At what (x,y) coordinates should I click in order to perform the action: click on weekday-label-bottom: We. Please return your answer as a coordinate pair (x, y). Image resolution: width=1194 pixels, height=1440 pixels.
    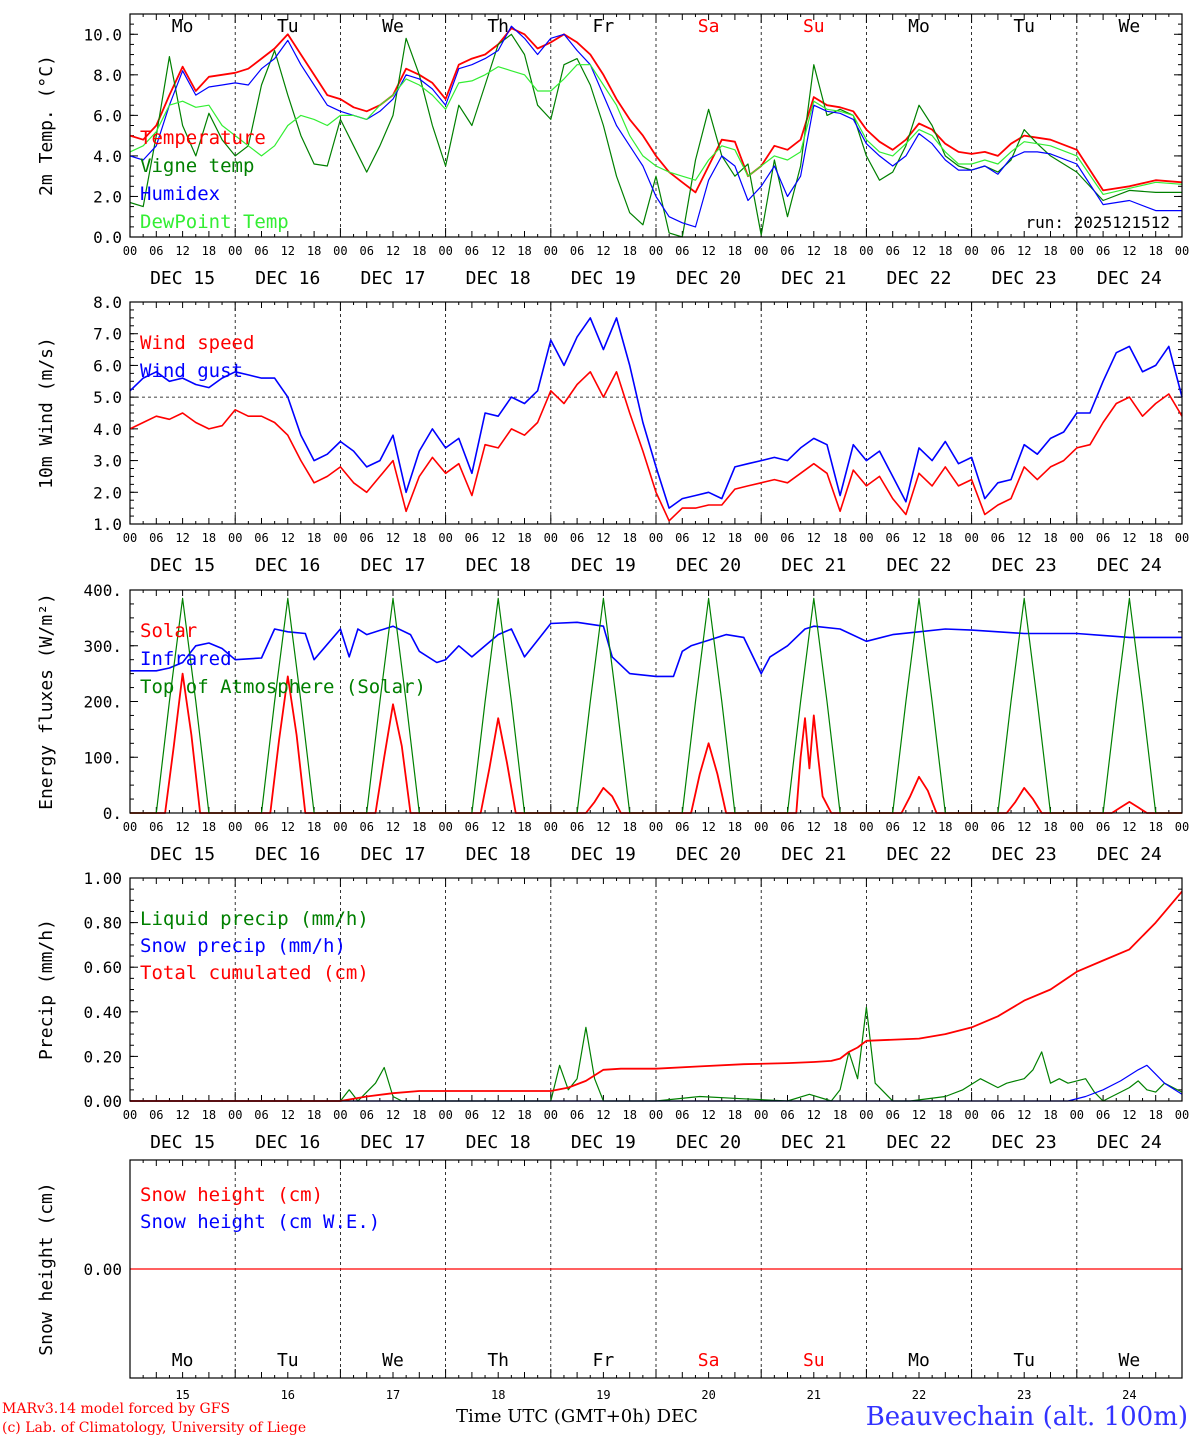
    Looking at the image, I should click on (393, 1360).